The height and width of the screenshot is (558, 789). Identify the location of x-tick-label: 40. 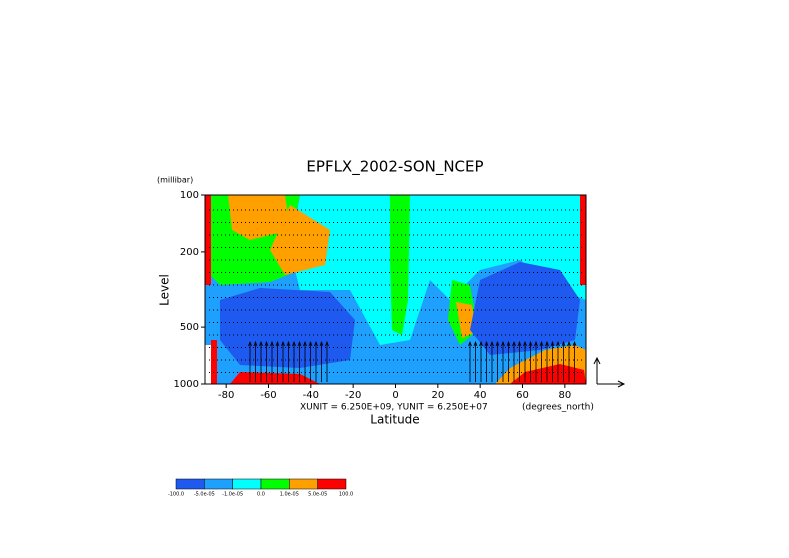
(480, 395).